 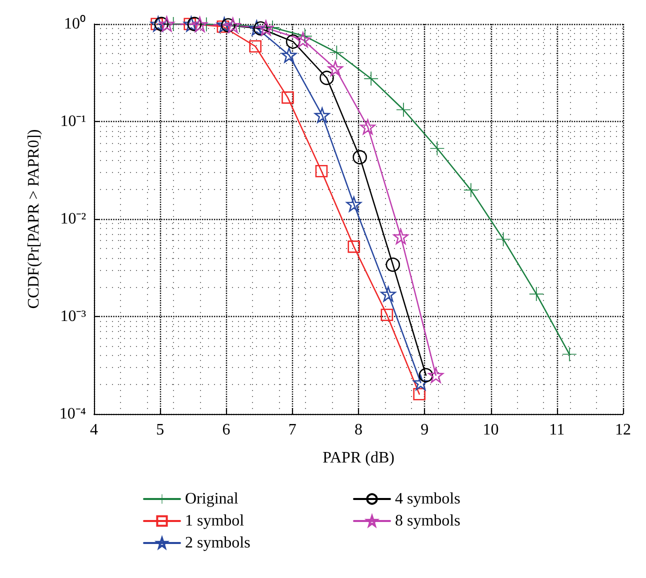 What do you see at coordinates (217, 543) in the screenshot?
I see `legend-label: 2 symbols` at bounding box center [217, 543].